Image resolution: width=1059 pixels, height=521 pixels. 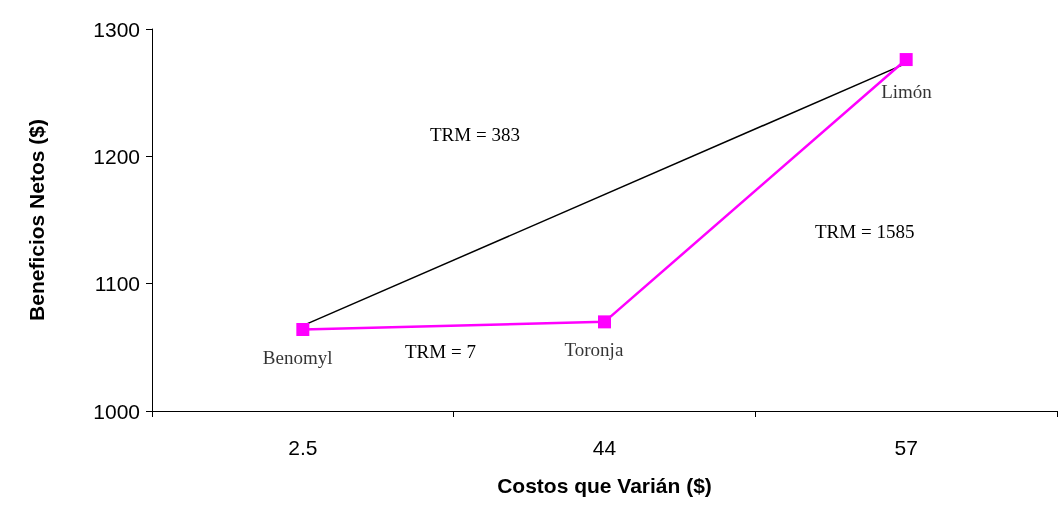 What do you see at coordinates (907, 91) in the screenshot?
I see `annotation: Limón` at bounding box center [907, 91].